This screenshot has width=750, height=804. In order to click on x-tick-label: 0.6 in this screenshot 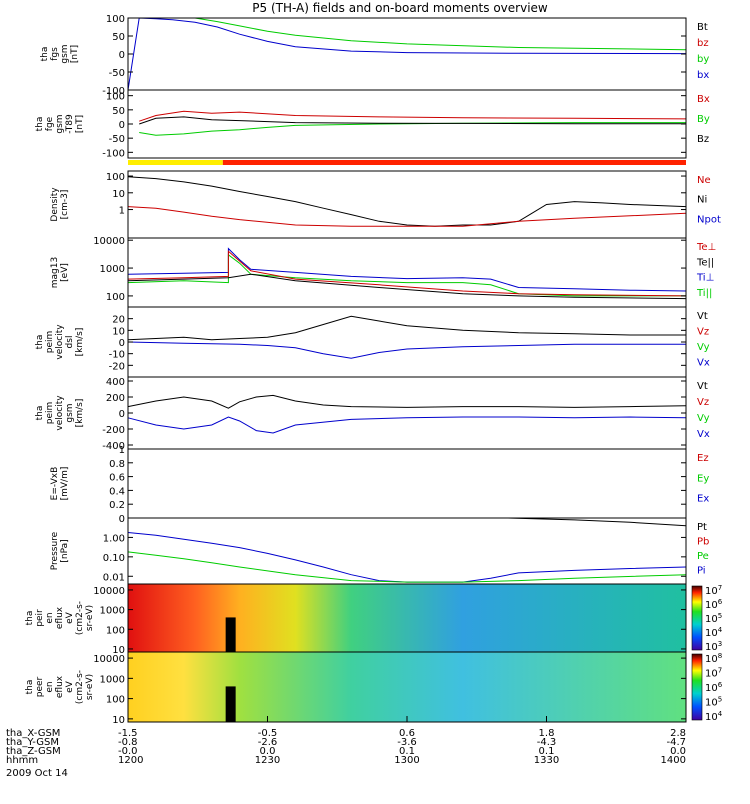, I will do `click(407, 733)`.